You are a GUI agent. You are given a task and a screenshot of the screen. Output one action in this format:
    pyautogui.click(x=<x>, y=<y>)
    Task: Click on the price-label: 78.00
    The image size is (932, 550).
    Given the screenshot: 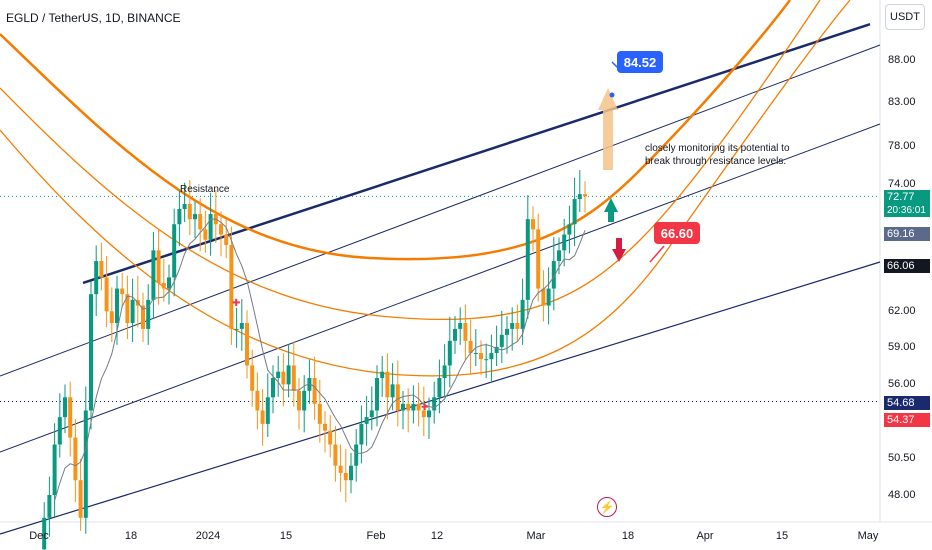 What is the action you would take?
    pyautogui.click(x=902, y=146)
    